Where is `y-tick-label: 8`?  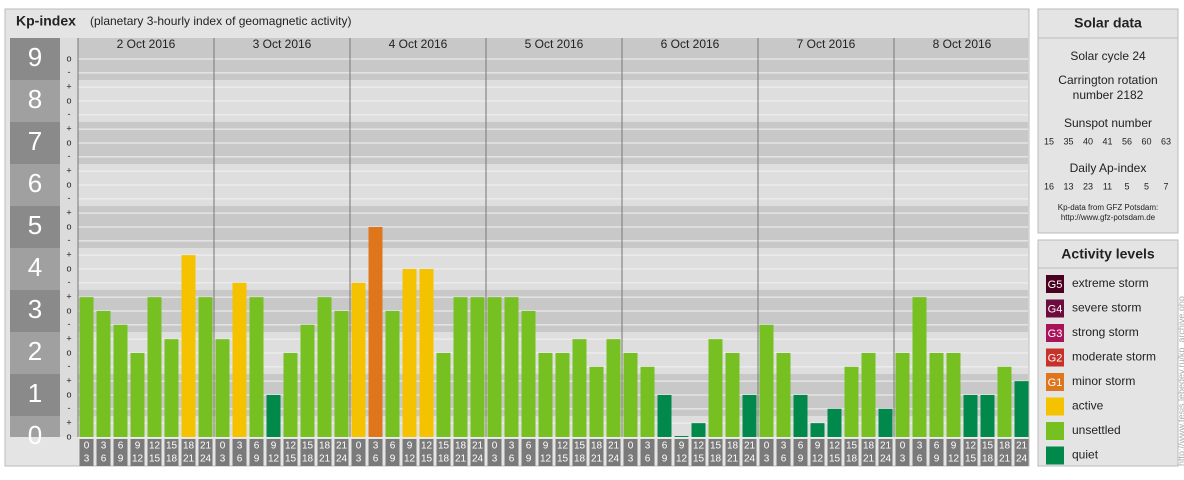 y-tick-label: 8 is located at coordinates (35, 99).